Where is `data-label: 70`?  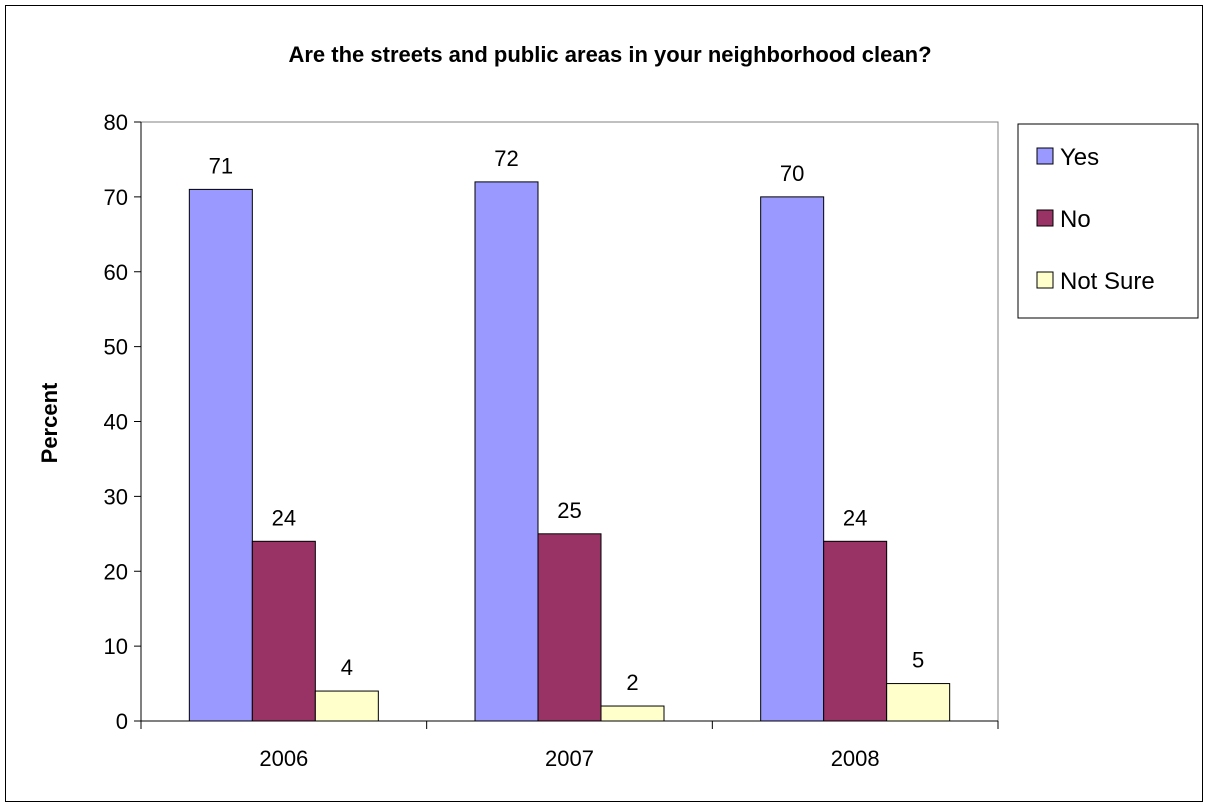 data-label: 70 is located at coordinates (792, 173).